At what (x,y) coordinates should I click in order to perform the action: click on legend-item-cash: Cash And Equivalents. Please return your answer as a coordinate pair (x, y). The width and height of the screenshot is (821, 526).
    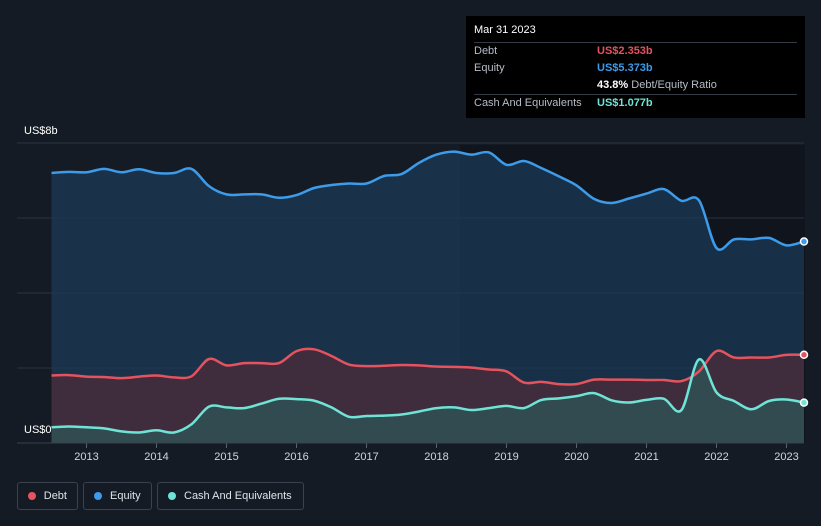
    Looking at the image, I should click on (230, 496).